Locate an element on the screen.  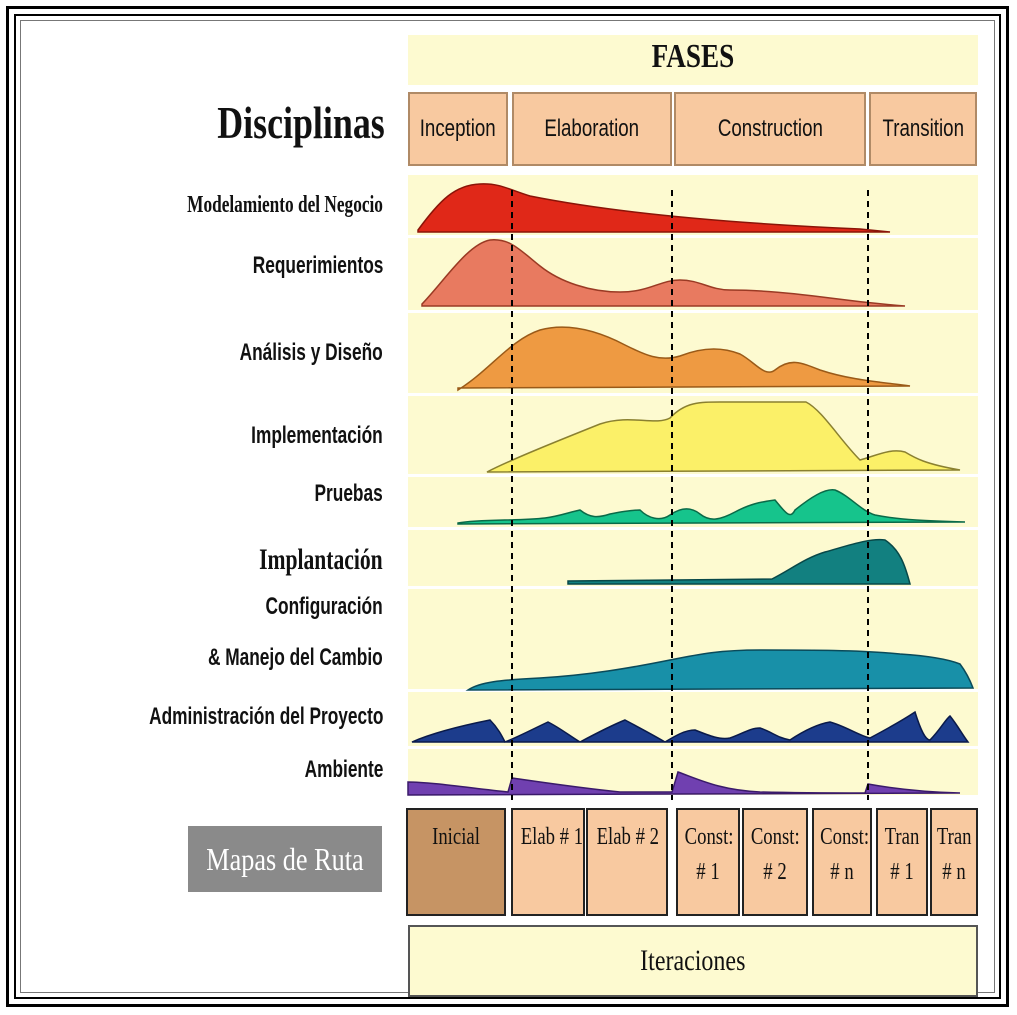
curve-pruebas is located at coordinates (711, 507).